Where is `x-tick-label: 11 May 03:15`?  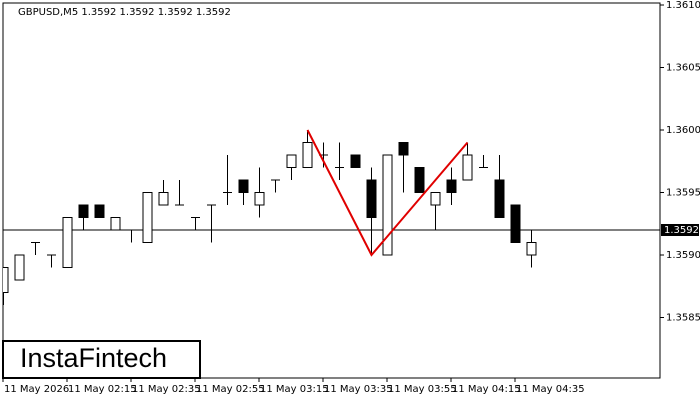 x-tick-label: 11 May 03:15 is located at coordinates (294, 389).